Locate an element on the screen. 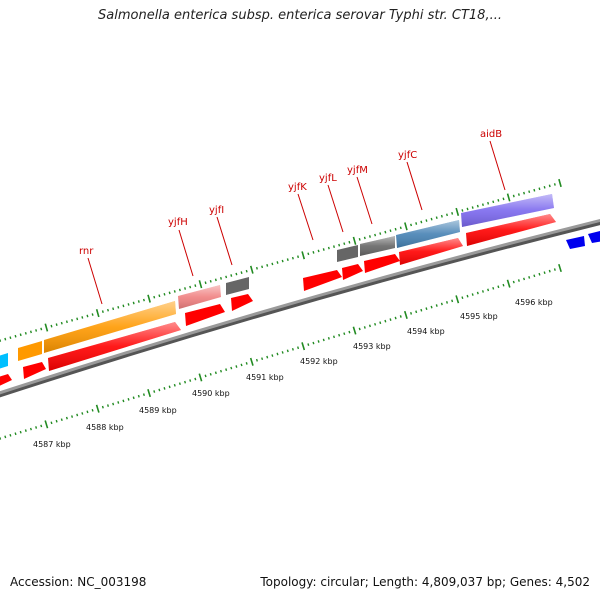 The width and height of the screenshot is (600, 600). gene-label-rnr: rnr is located at coordinates (86, 251).